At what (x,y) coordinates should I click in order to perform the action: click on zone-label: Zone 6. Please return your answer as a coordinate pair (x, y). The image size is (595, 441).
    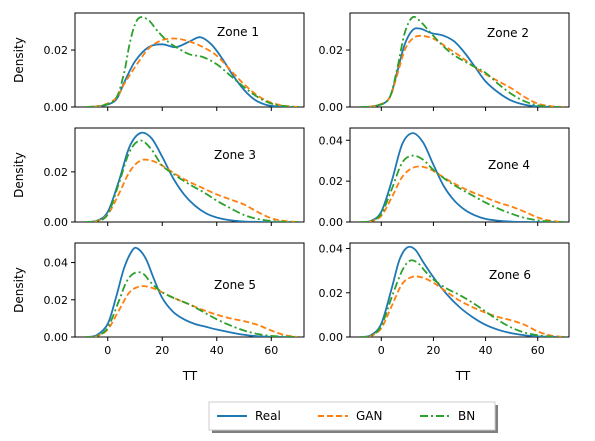
    Looking at the image, I should click on (510, 275).